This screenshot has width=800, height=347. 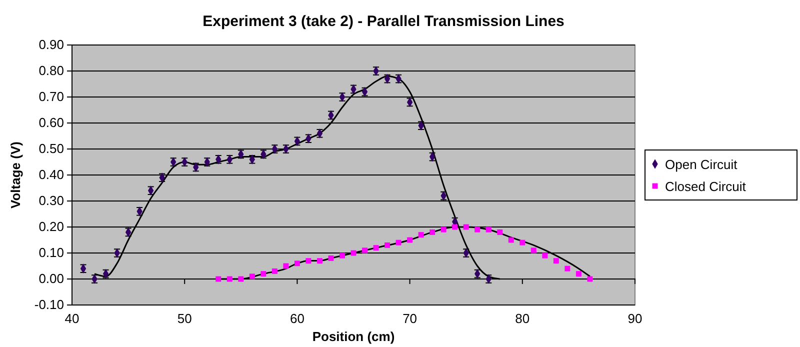 What do you see at coordinates (51, 278) in the screenshot?
I see `y-tick-label: 0.00` at bounding box center [51, 278].